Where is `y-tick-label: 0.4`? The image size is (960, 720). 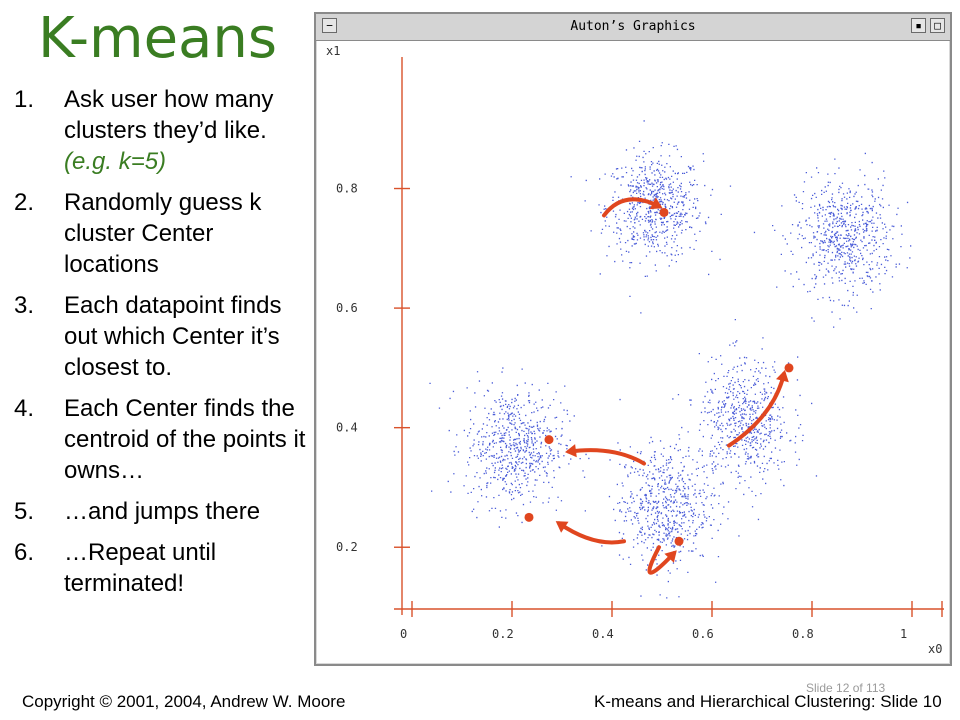 y-tick-label: 0.4 is located at coordinates (347, 428).